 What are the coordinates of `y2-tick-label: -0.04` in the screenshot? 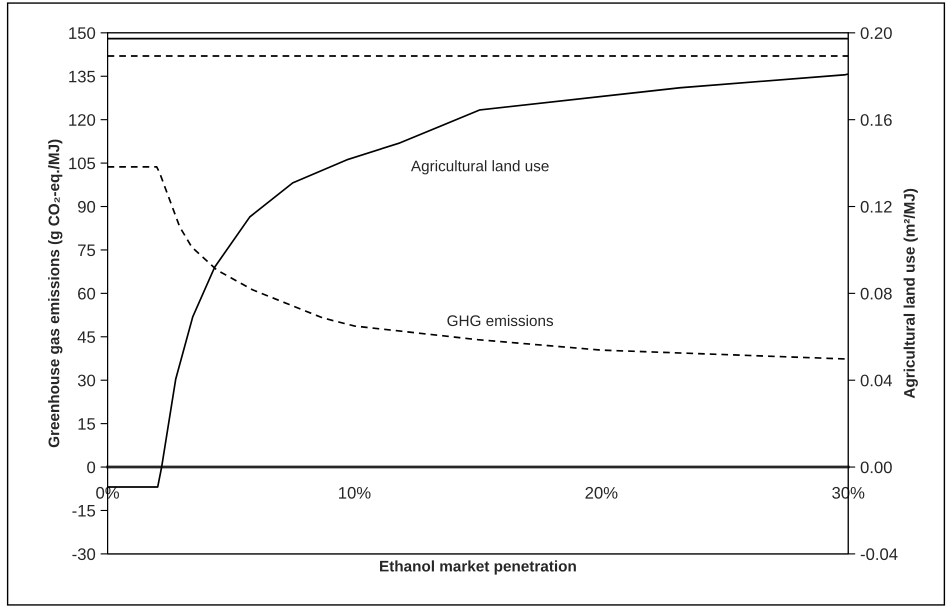 It's located at (879, 554).